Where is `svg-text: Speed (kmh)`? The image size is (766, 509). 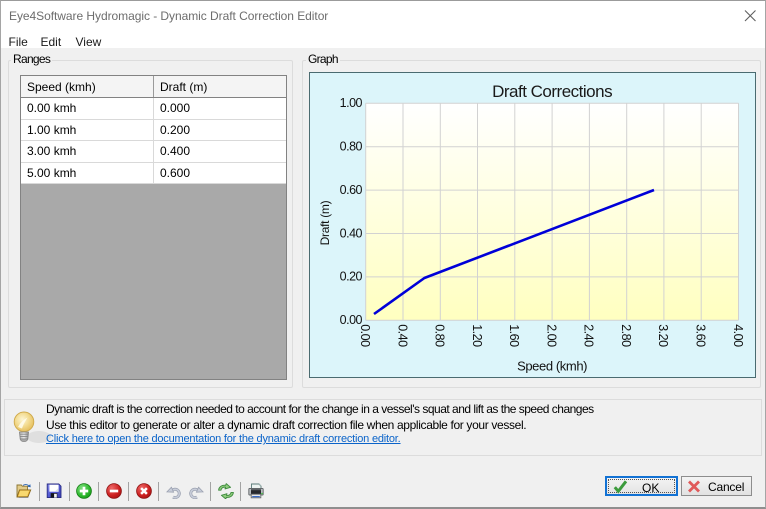
svg-text: Speed (kmh) is located at coordinates (552, 366).